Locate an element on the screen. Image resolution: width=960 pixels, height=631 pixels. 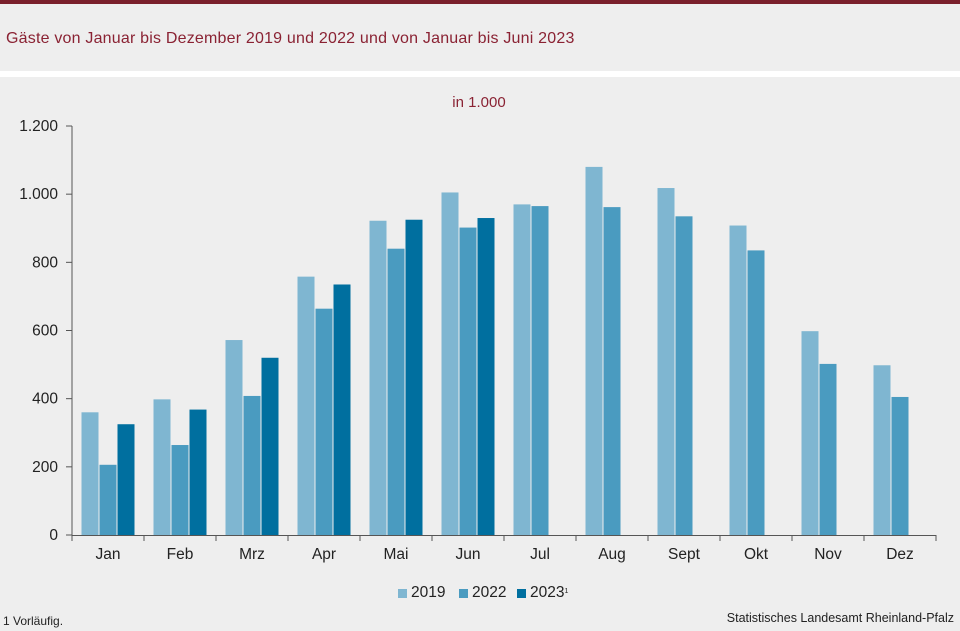
legend-item-2022: 2022 is located at coordinates (482, 593).